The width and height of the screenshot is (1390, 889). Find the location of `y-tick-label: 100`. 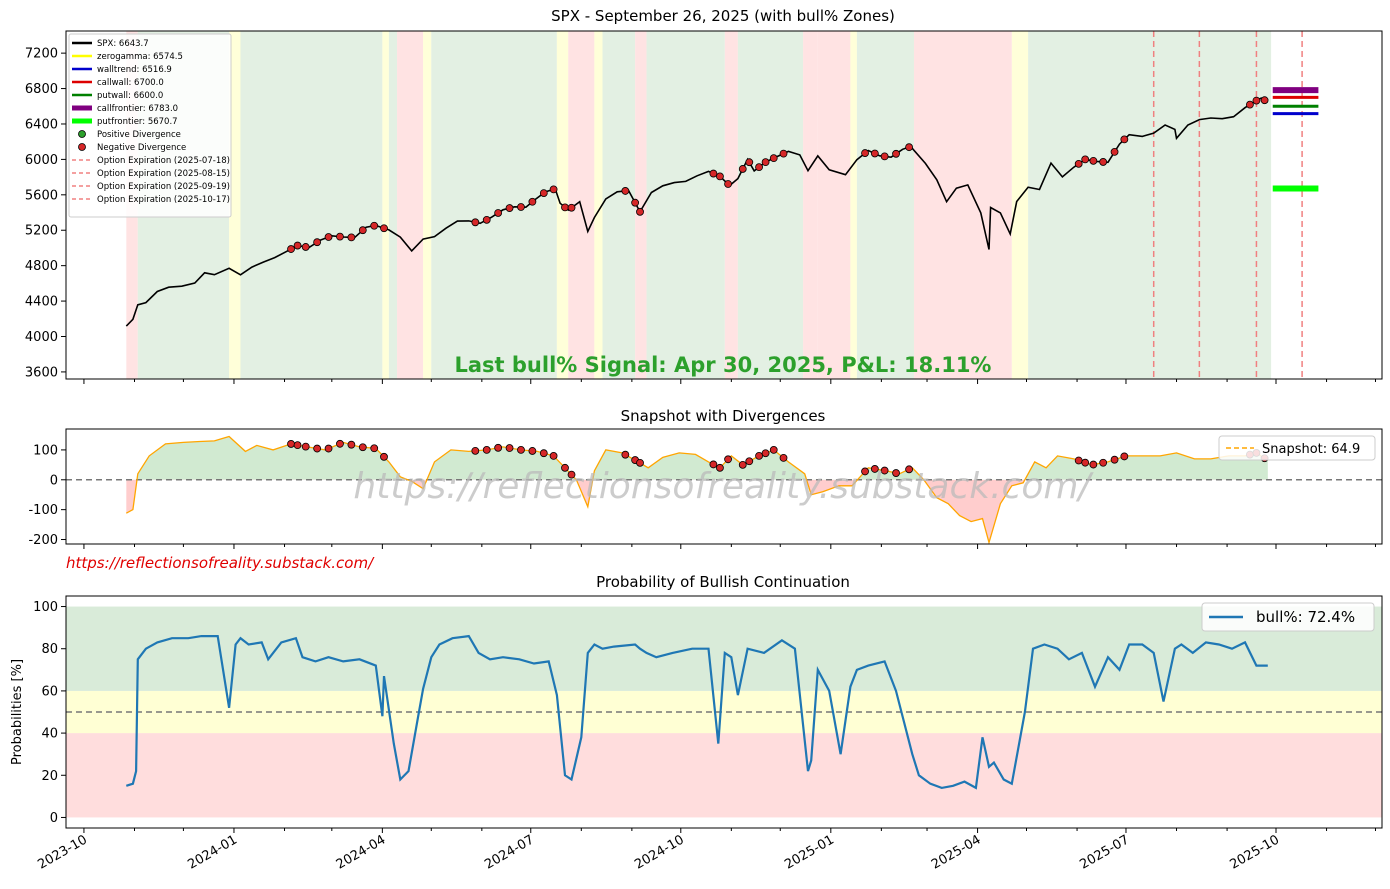

y-tick-label: 100 is located at coordinates (45, 450).